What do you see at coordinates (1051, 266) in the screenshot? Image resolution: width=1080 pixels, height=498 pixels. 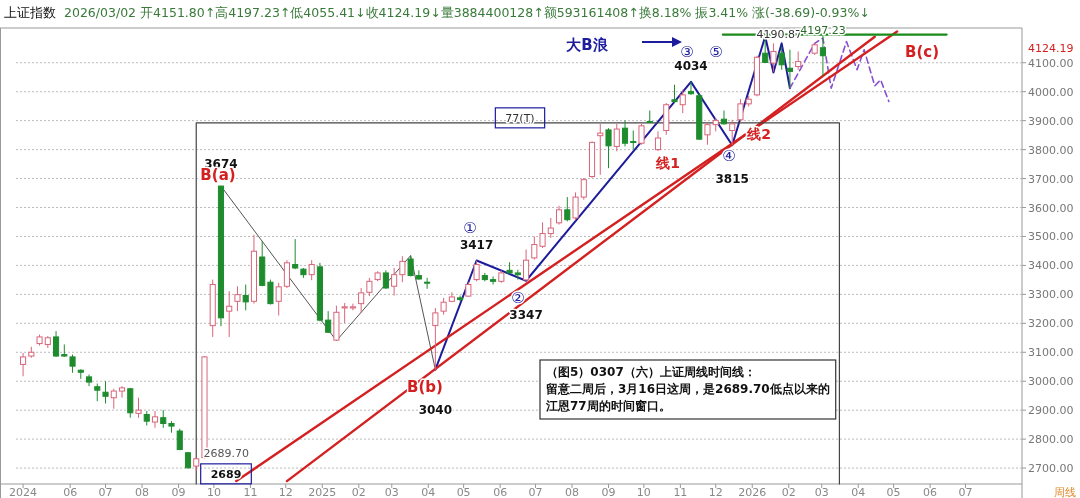 I see `y-tick-label: 3400.00` at bounding box center [1051, 266].